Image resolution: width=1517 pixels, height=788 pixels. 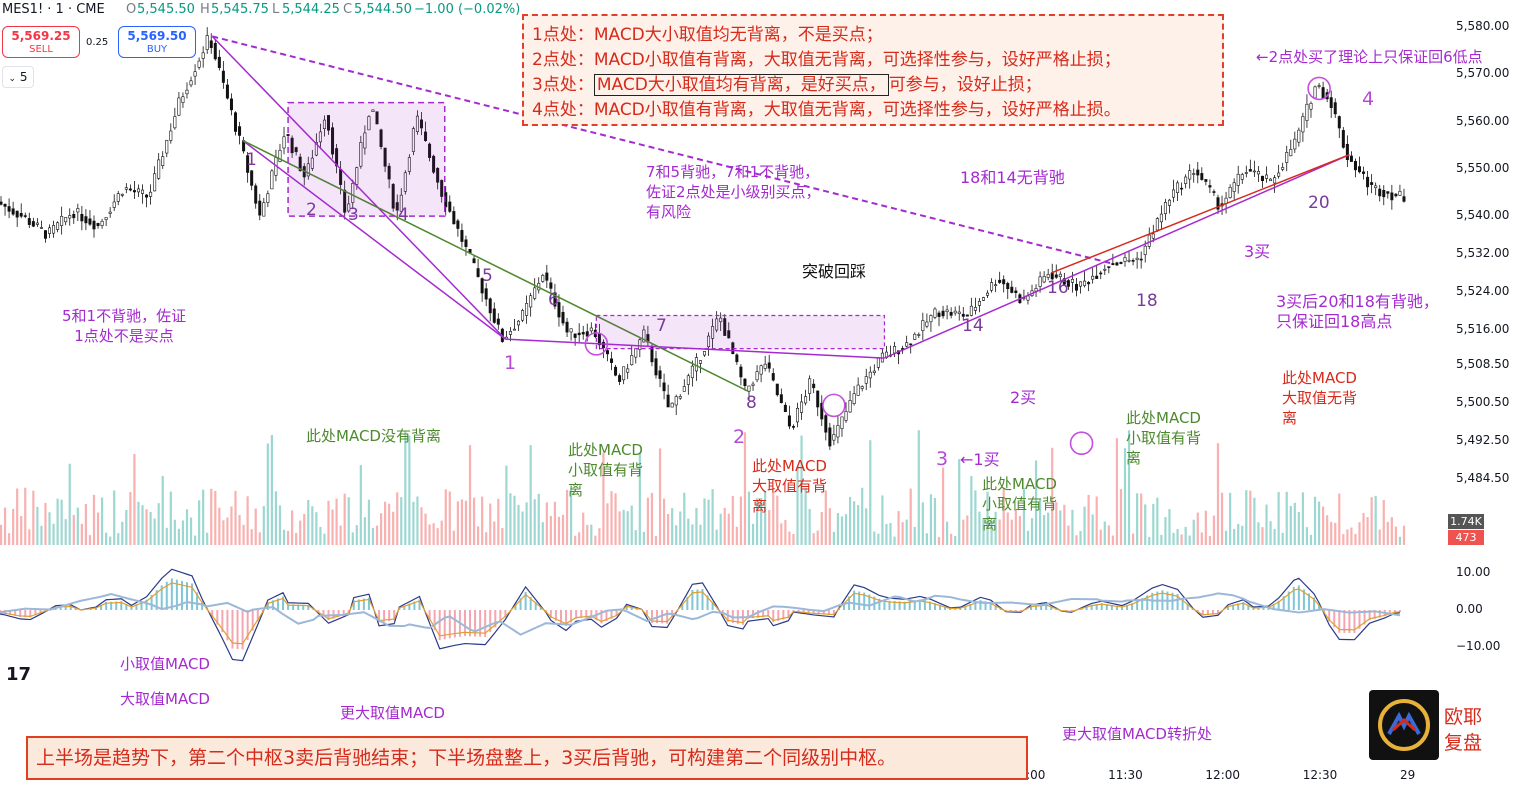 What do you see at coordinates (353, 215) in the screenshot?
I see `stroke-label-3: 3` at bounding box center [353, 215].